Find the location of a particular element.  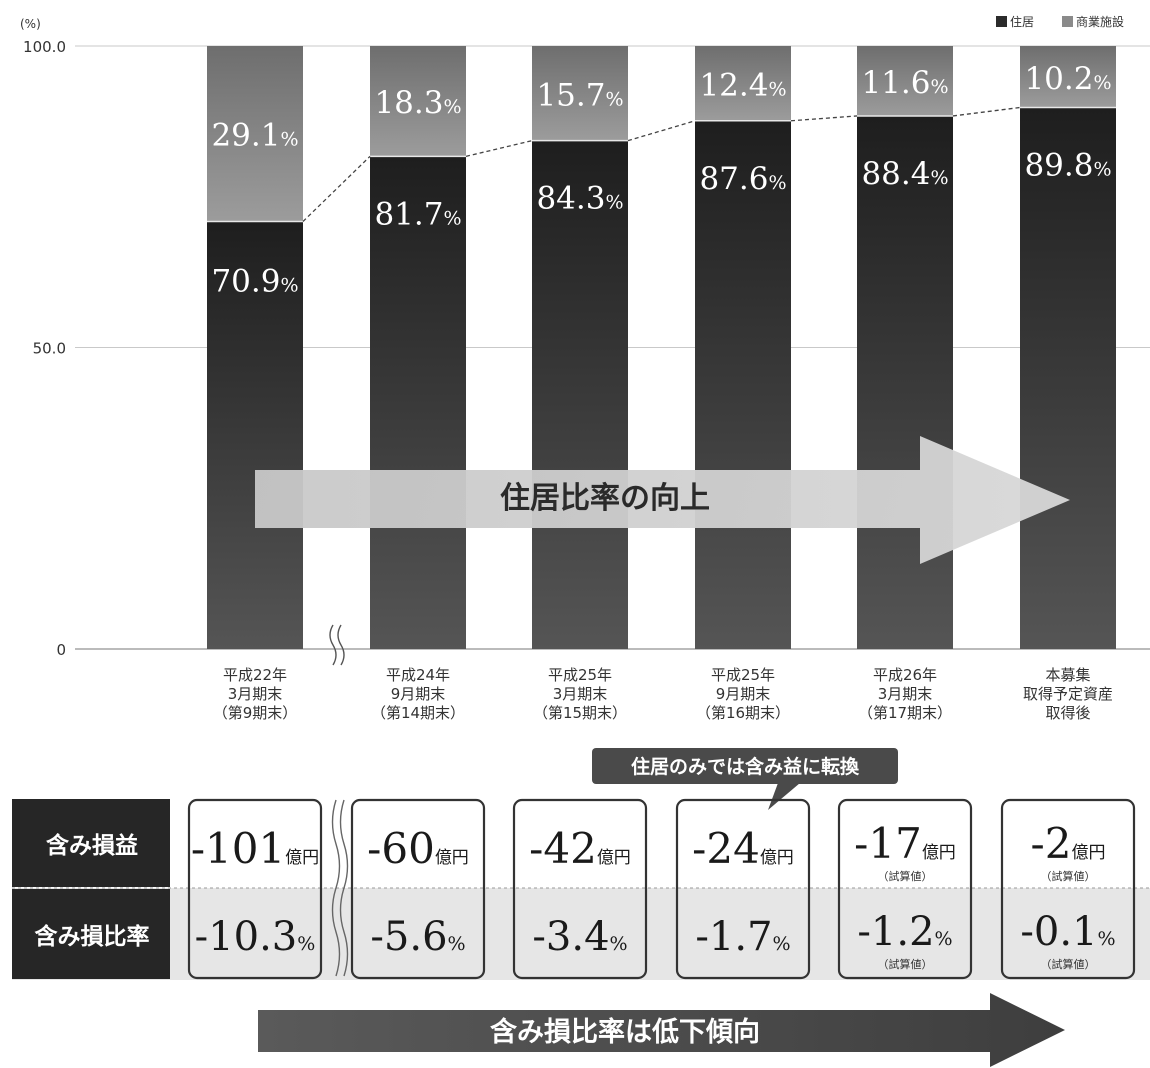

legend-swatch-residential is located at coordinates (1001, 21).